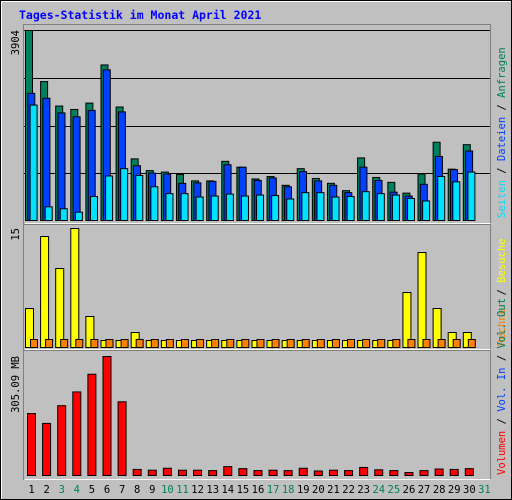 The height and width of the screenshot is (500, 512). I want to click on panel-3-max-label: 305.09 MB, so click(16, 384).